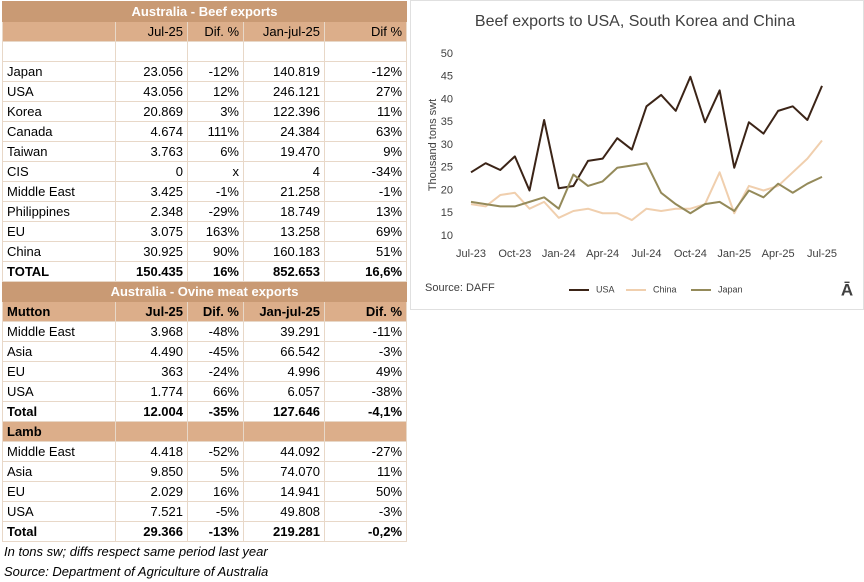 Image resolution: width=864 pixels, height=582 pixels. Describe the element at coordinates (215, 531) in the screenshot. I see `table-cell: -13%` at that location.